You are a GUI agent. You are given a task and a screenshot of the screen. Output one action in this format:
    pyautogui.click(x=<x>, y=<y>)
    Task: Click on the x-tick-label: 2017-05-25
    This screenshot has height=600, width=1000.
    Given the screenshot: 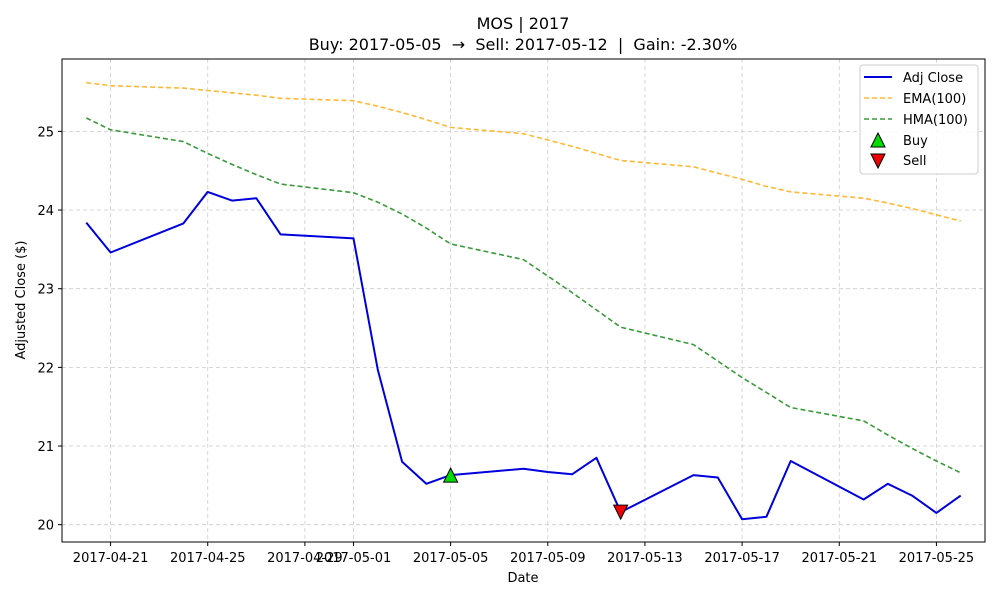 What is the action you would take?
    pyautogui.click(x=937, y=558)
    